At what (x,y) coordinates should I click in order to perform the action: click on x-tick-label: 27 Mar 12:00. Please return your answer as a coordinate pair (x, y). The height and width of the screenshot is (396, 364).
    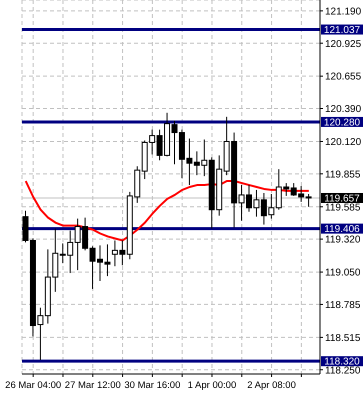
    Looking at the image, I should click on (92, 385).